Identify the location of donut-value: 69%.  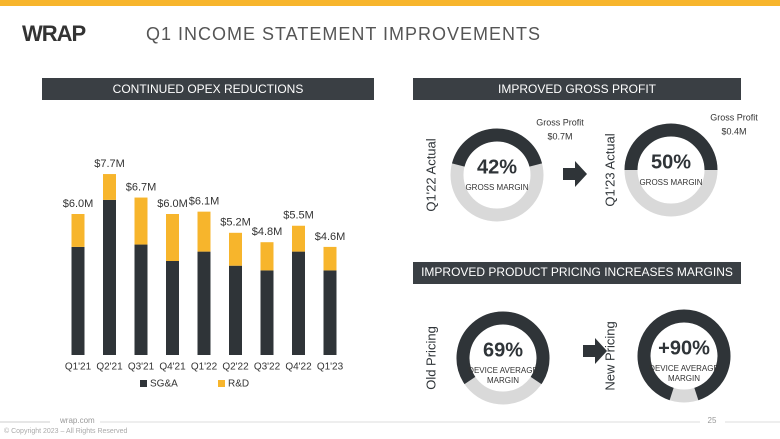
(503, 350).